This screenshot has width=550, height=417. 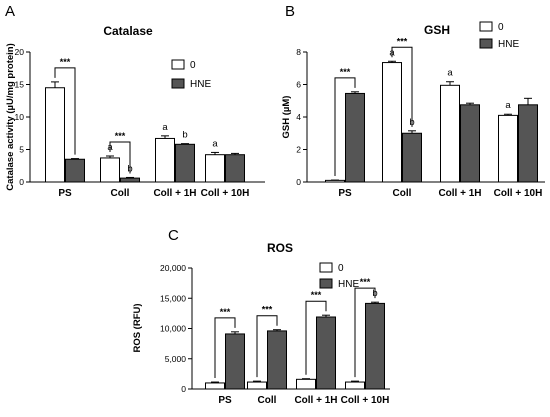 What do you see at coordinates (298, 117) in the screenshot?
I see `y-tick-label: 4` at bounding box center [298, 117].